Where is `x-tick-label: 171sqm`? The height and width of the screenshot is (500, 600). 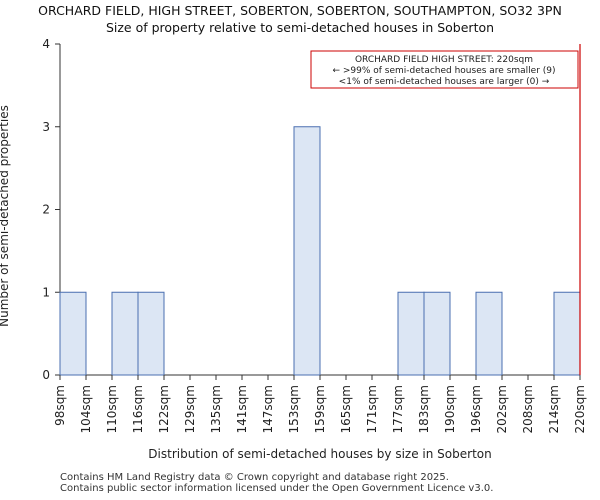
x-tick-label: 171sqm is located at coordinates (372, 409).